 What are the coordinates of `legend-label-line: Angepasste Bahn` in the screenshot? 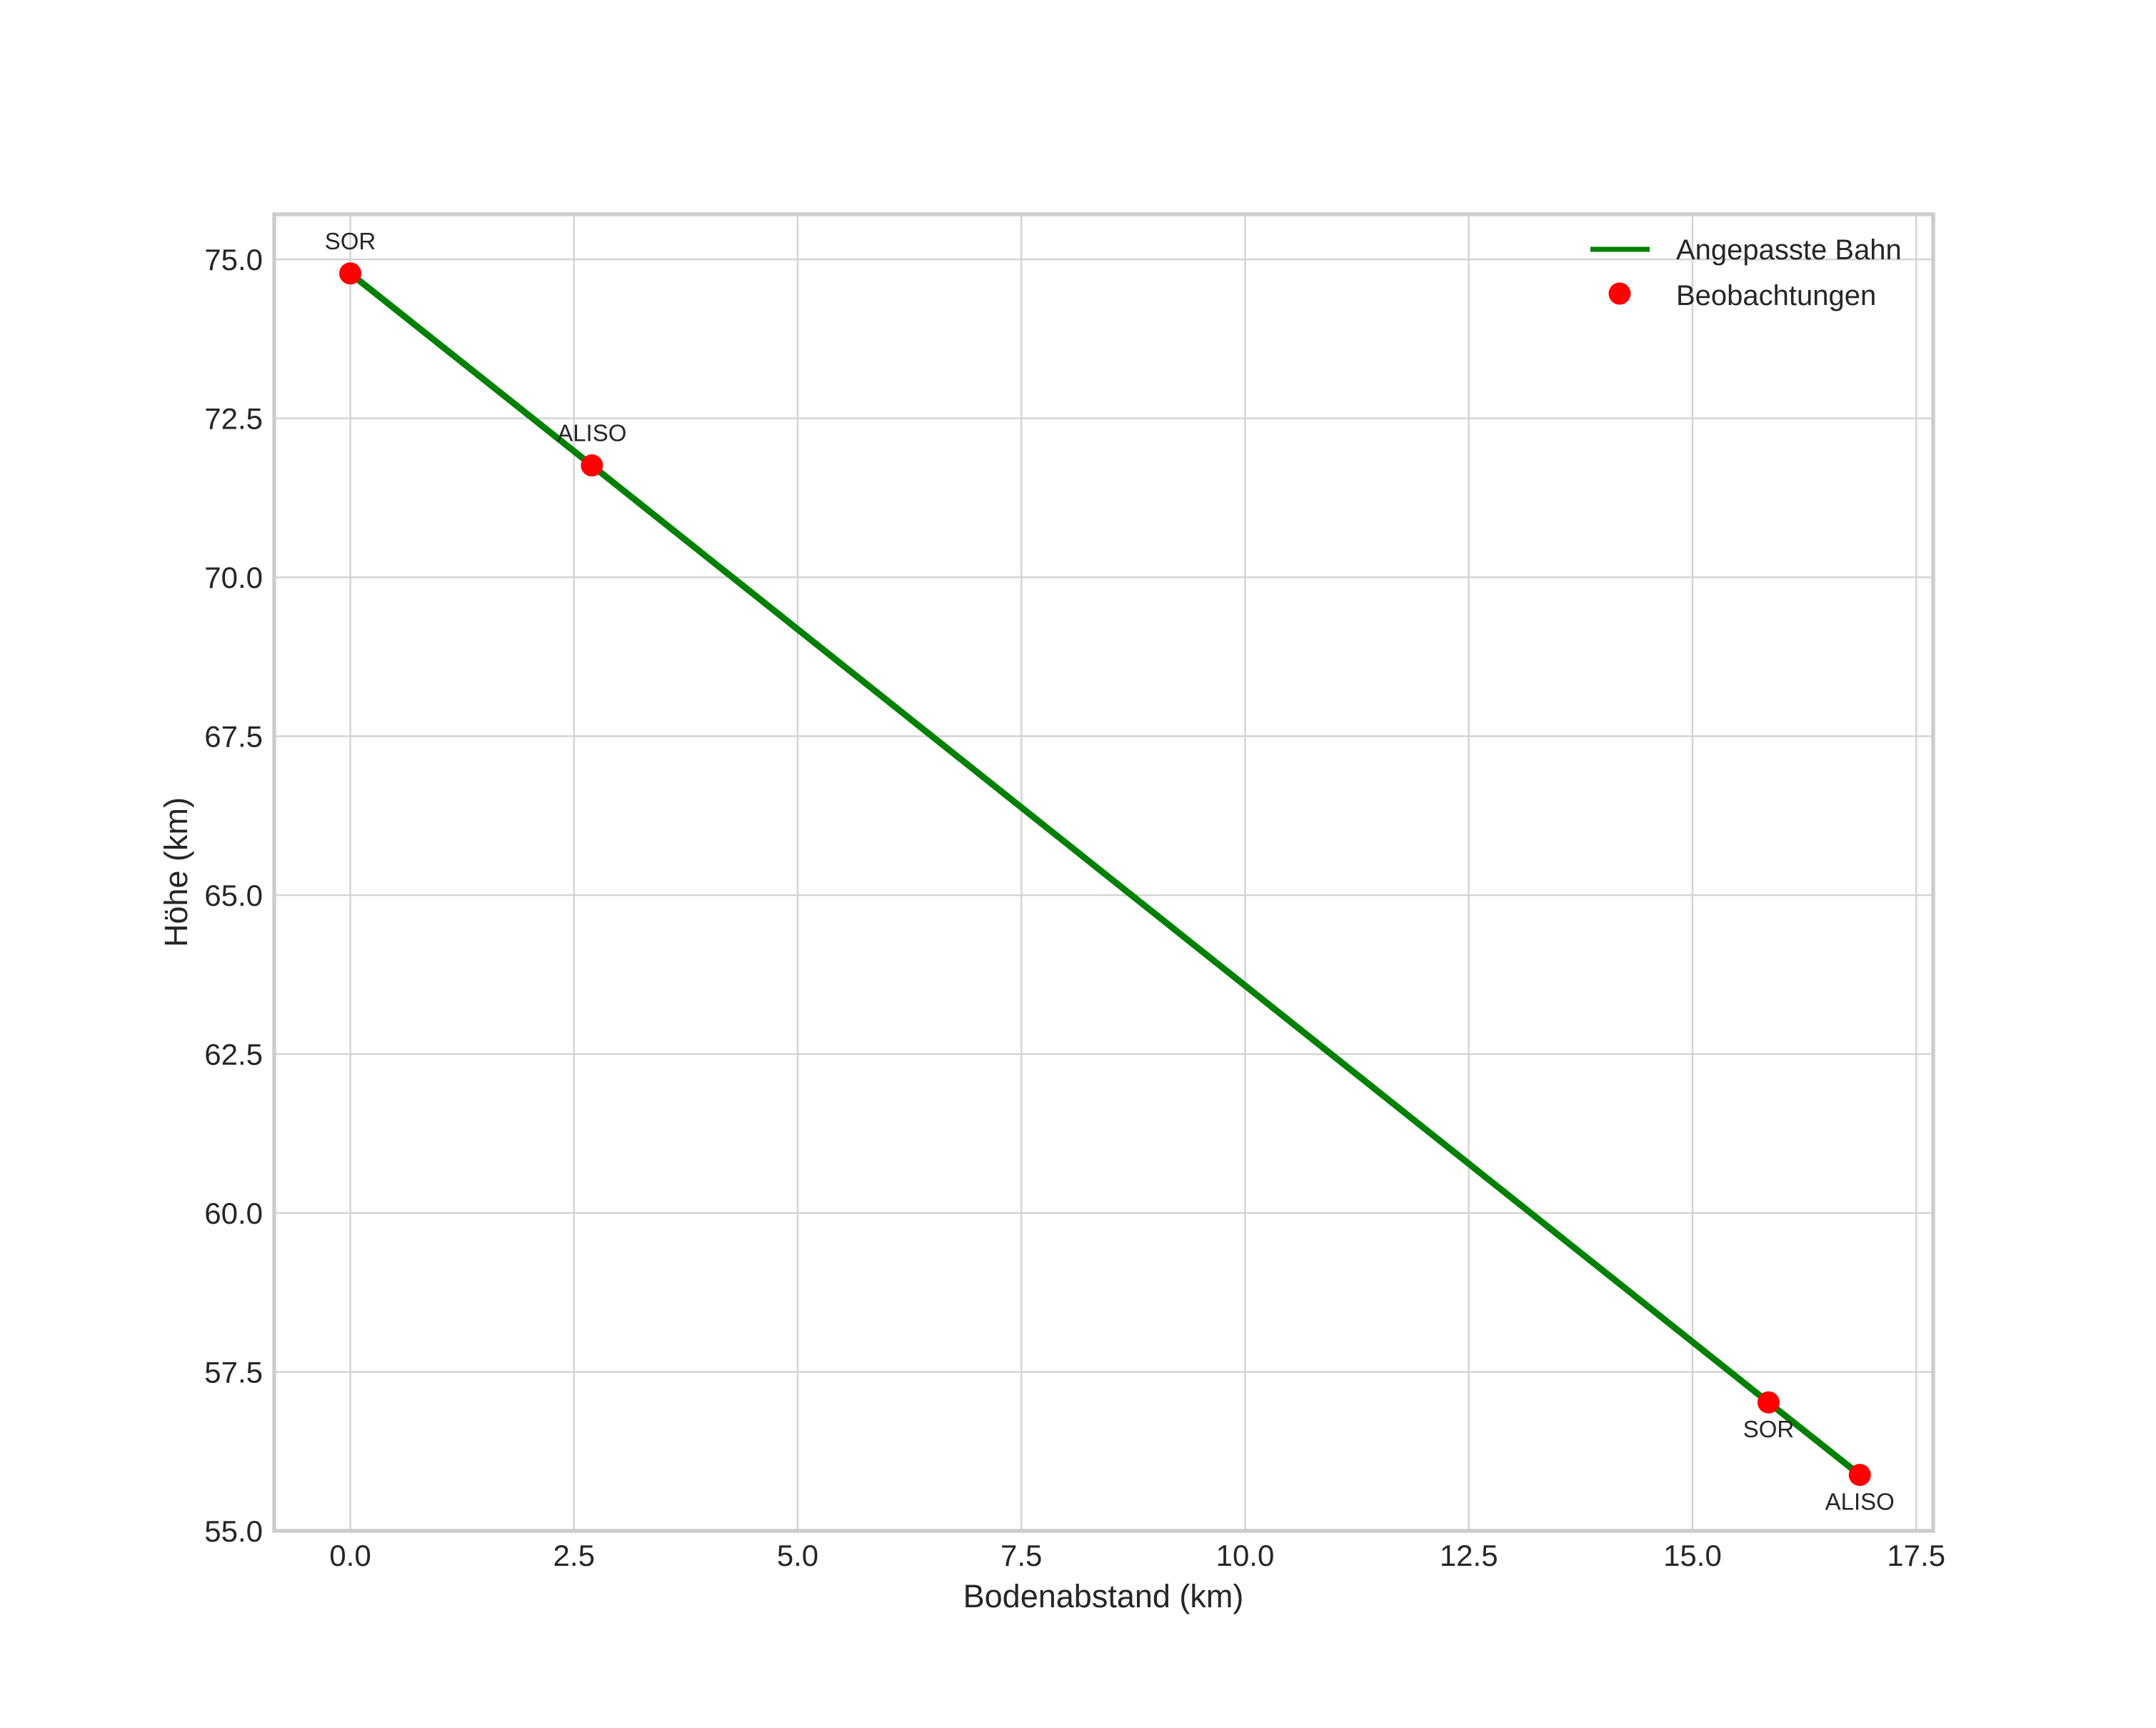 It's located at (1789, 250).